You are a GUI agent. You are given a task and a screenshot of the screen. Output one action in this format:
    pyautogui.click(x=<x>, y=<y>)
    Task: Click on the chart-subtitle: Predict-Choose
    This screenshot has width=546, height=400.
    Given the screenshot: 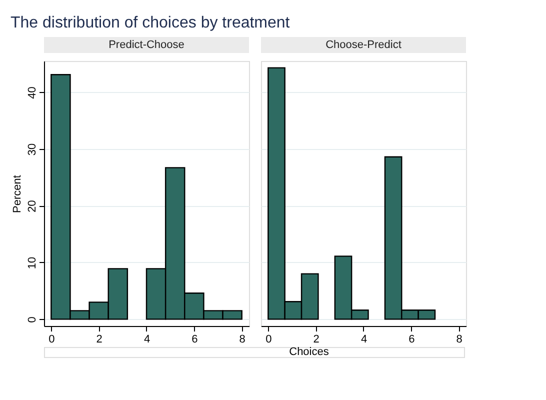 What is the action you would take?
    pyautogui.click(x=146, y=45)
    